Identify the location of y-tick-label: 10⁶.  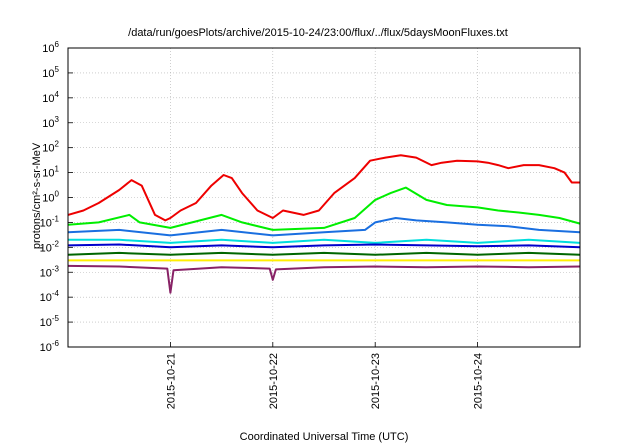
(50, 47).